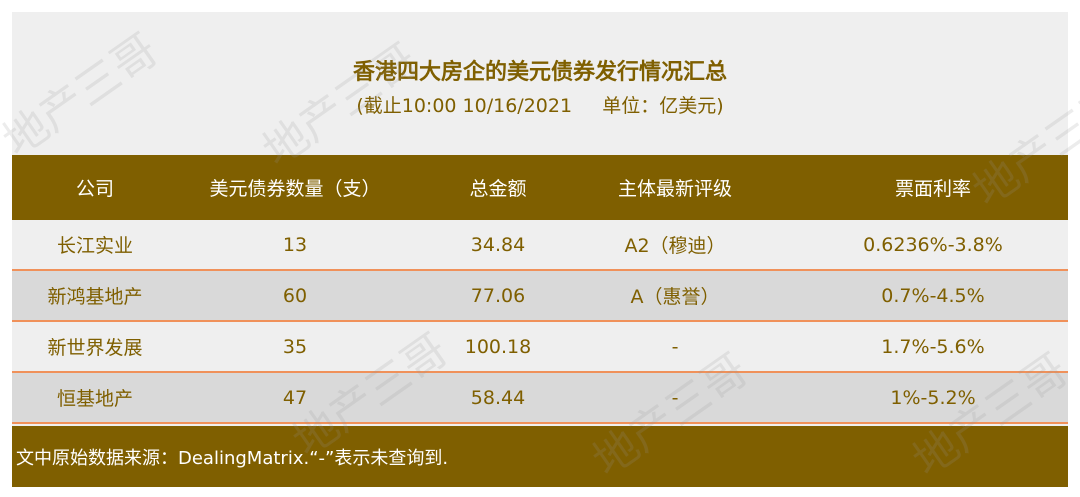 Image resolution: width=1080 pixels, height=497 pixels. Describe the element at coordinates (540, 296) in the screenshot. I see `table-row: 新鸿基地产 60 77.06 A（惠誉） 0.7%-4.5%` at that location.